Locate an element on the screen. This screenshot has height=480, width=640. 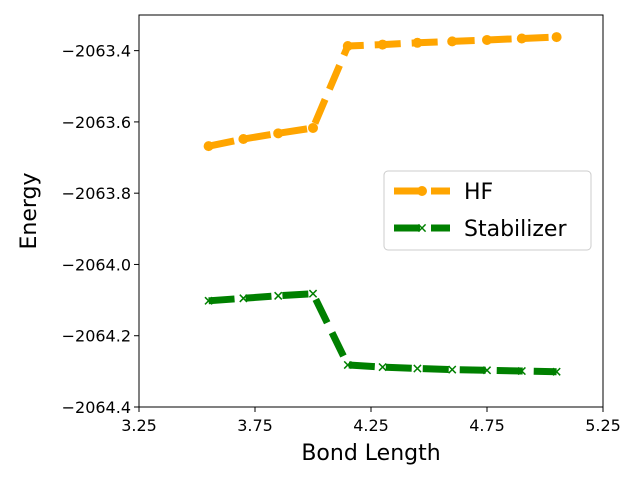
y-axis-label: Energy is located at coordinates (29, 210).